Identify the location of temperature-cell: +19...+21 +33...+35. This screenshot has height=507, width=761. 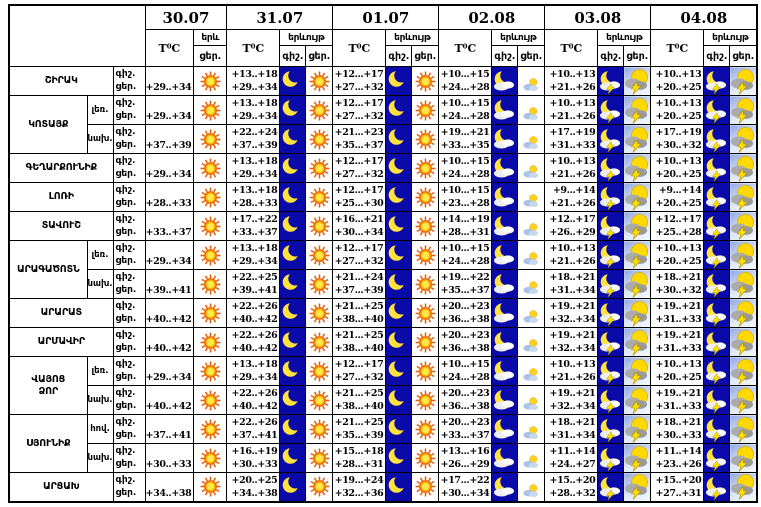
(465, 139).